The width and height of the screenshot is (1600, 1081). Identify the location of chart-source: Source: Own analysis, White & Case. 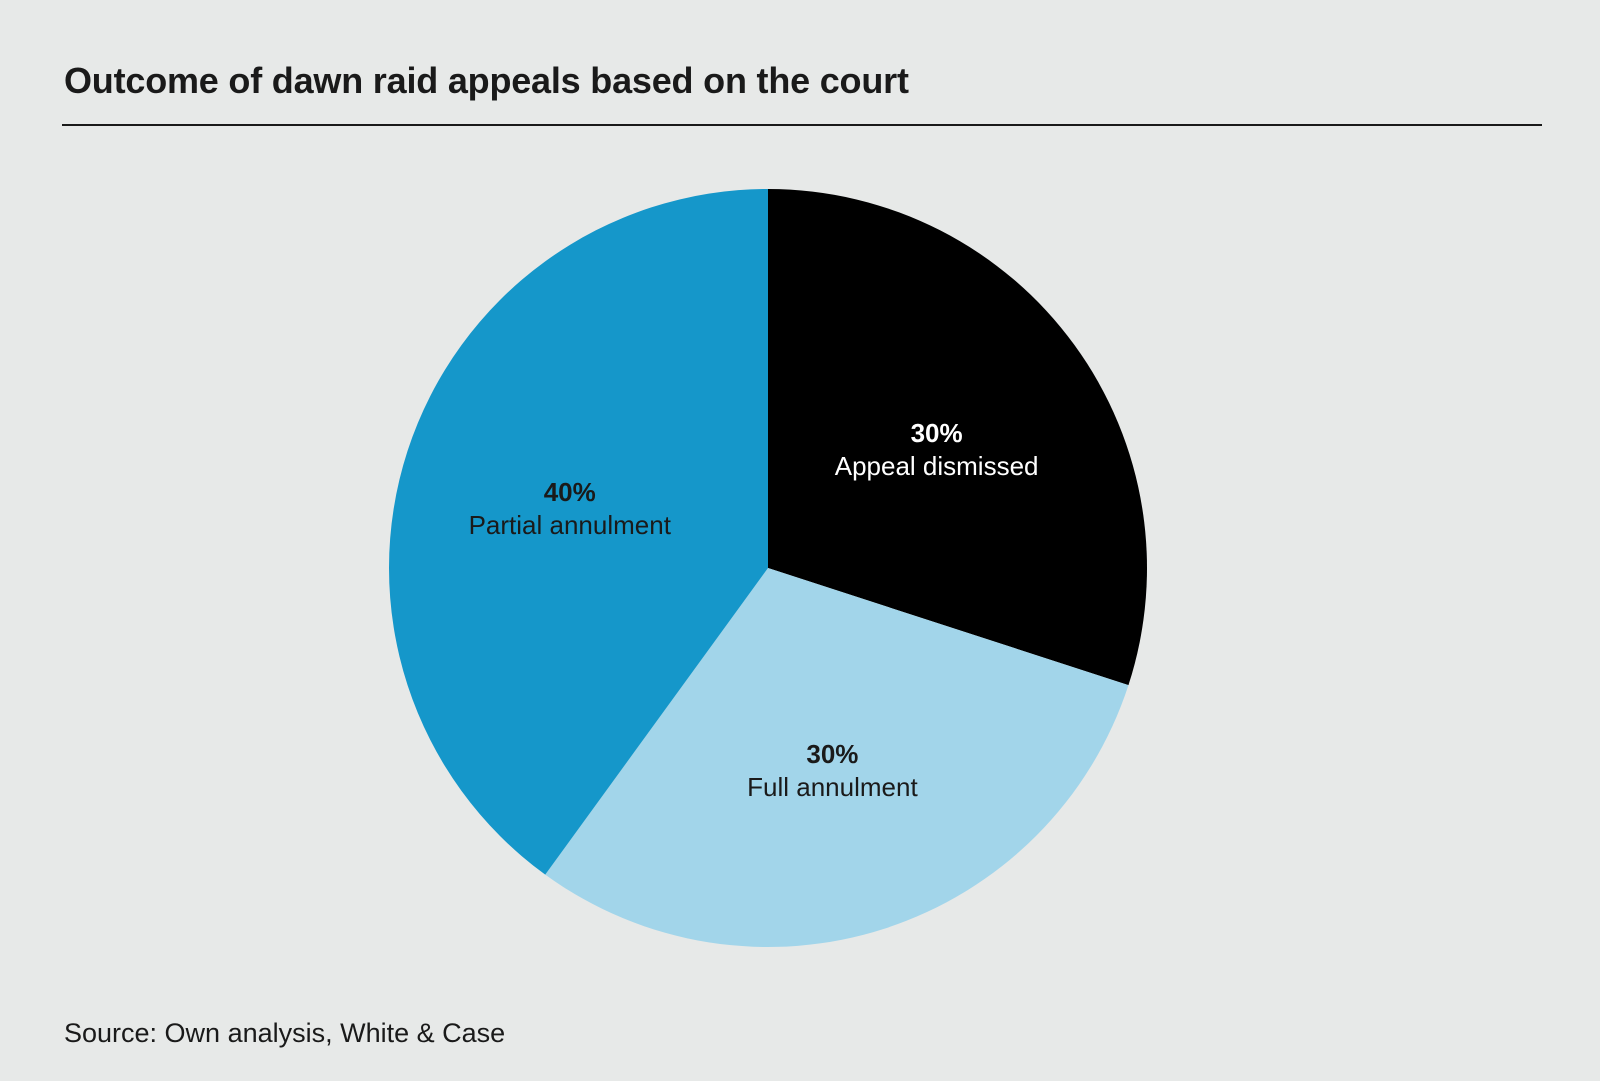
(285, 1033).